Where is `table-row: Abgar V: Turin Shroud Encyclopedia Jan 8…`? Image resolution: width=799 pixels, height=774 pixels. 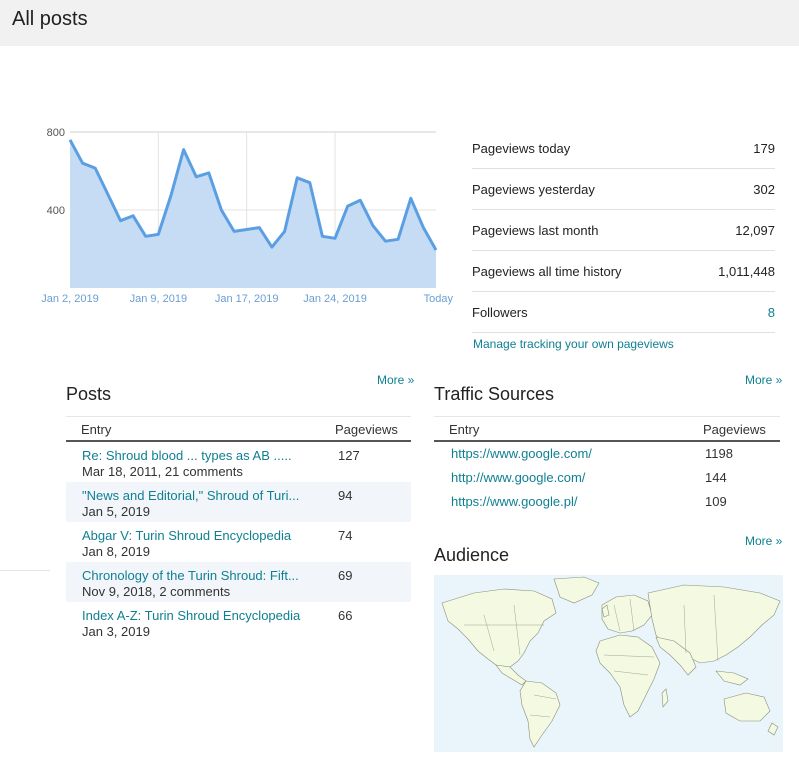 table-row: Abgar V: Turin Shroud Encyclopedia Jan 8… is located at coordinates (238, 542).